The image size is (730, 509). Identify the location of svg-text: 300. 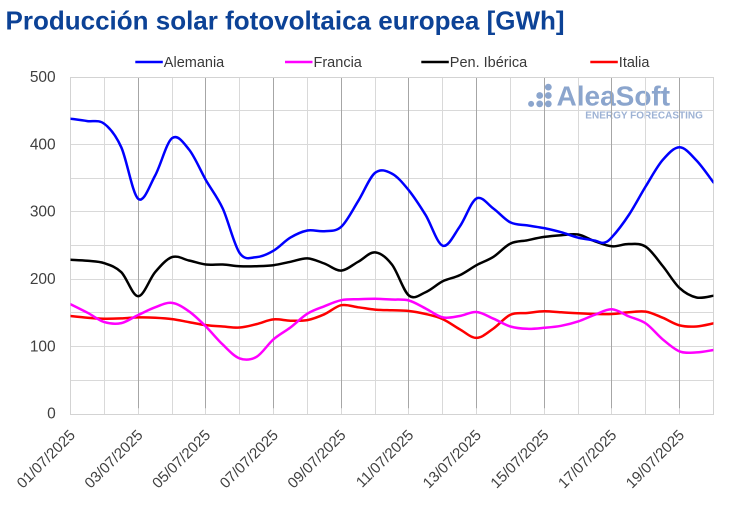
(43, 212).